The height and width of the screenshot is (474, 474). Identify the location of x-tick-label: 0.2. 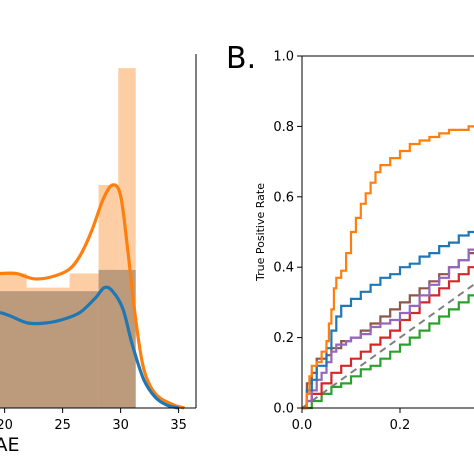
(400, 425).